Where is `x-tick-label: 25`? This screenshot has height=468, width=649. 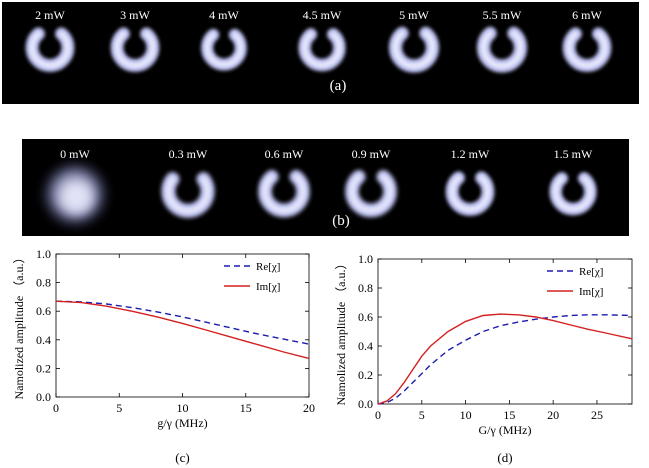
x-tick-label: 25 is located at coordinates (597, 415).